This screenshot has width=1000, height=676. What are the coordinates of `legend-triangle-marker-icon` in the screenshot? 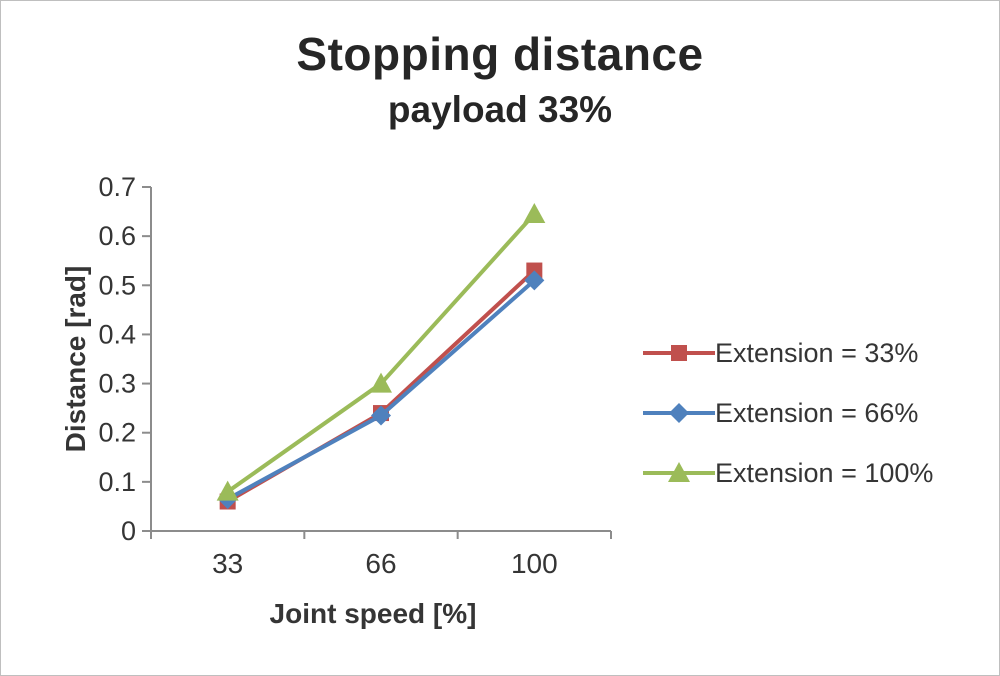 It's located at (679, 472).